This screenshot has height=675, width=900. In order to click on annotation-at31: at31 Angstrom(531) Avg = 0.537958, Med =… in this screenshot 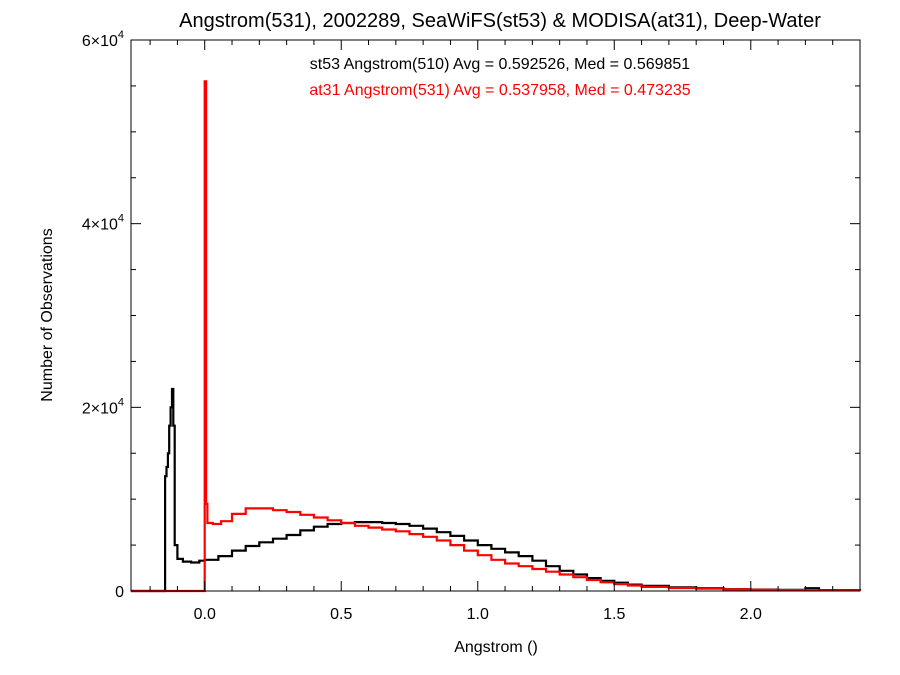, I will do `click(499, 90)`.